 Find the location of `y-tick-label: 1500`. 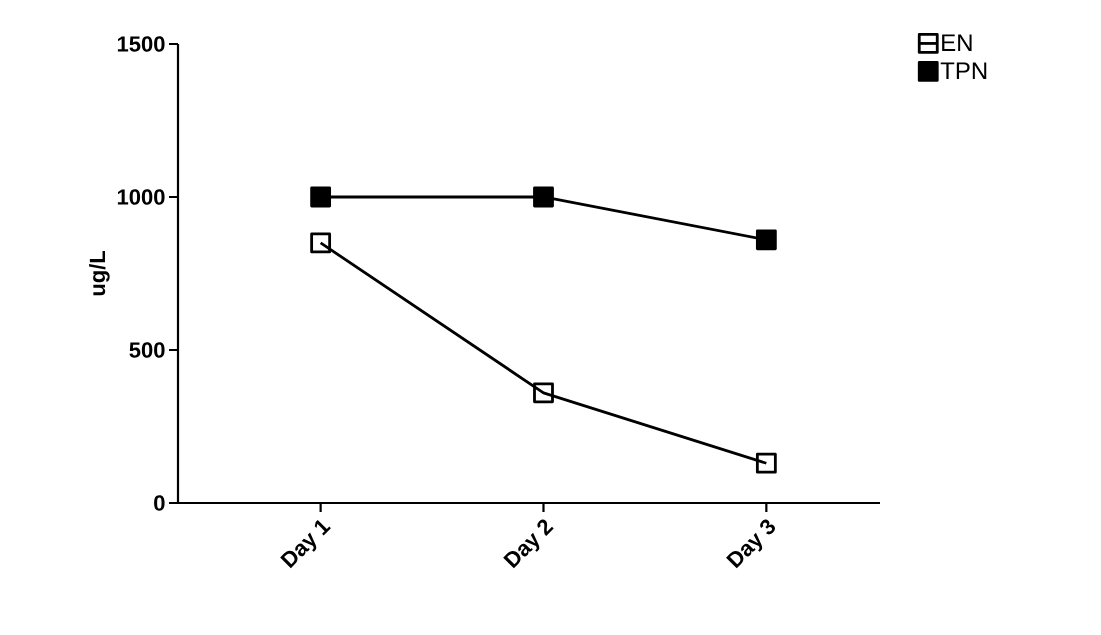

y-tick-label: 1500 is located at coordinates (141, 44).